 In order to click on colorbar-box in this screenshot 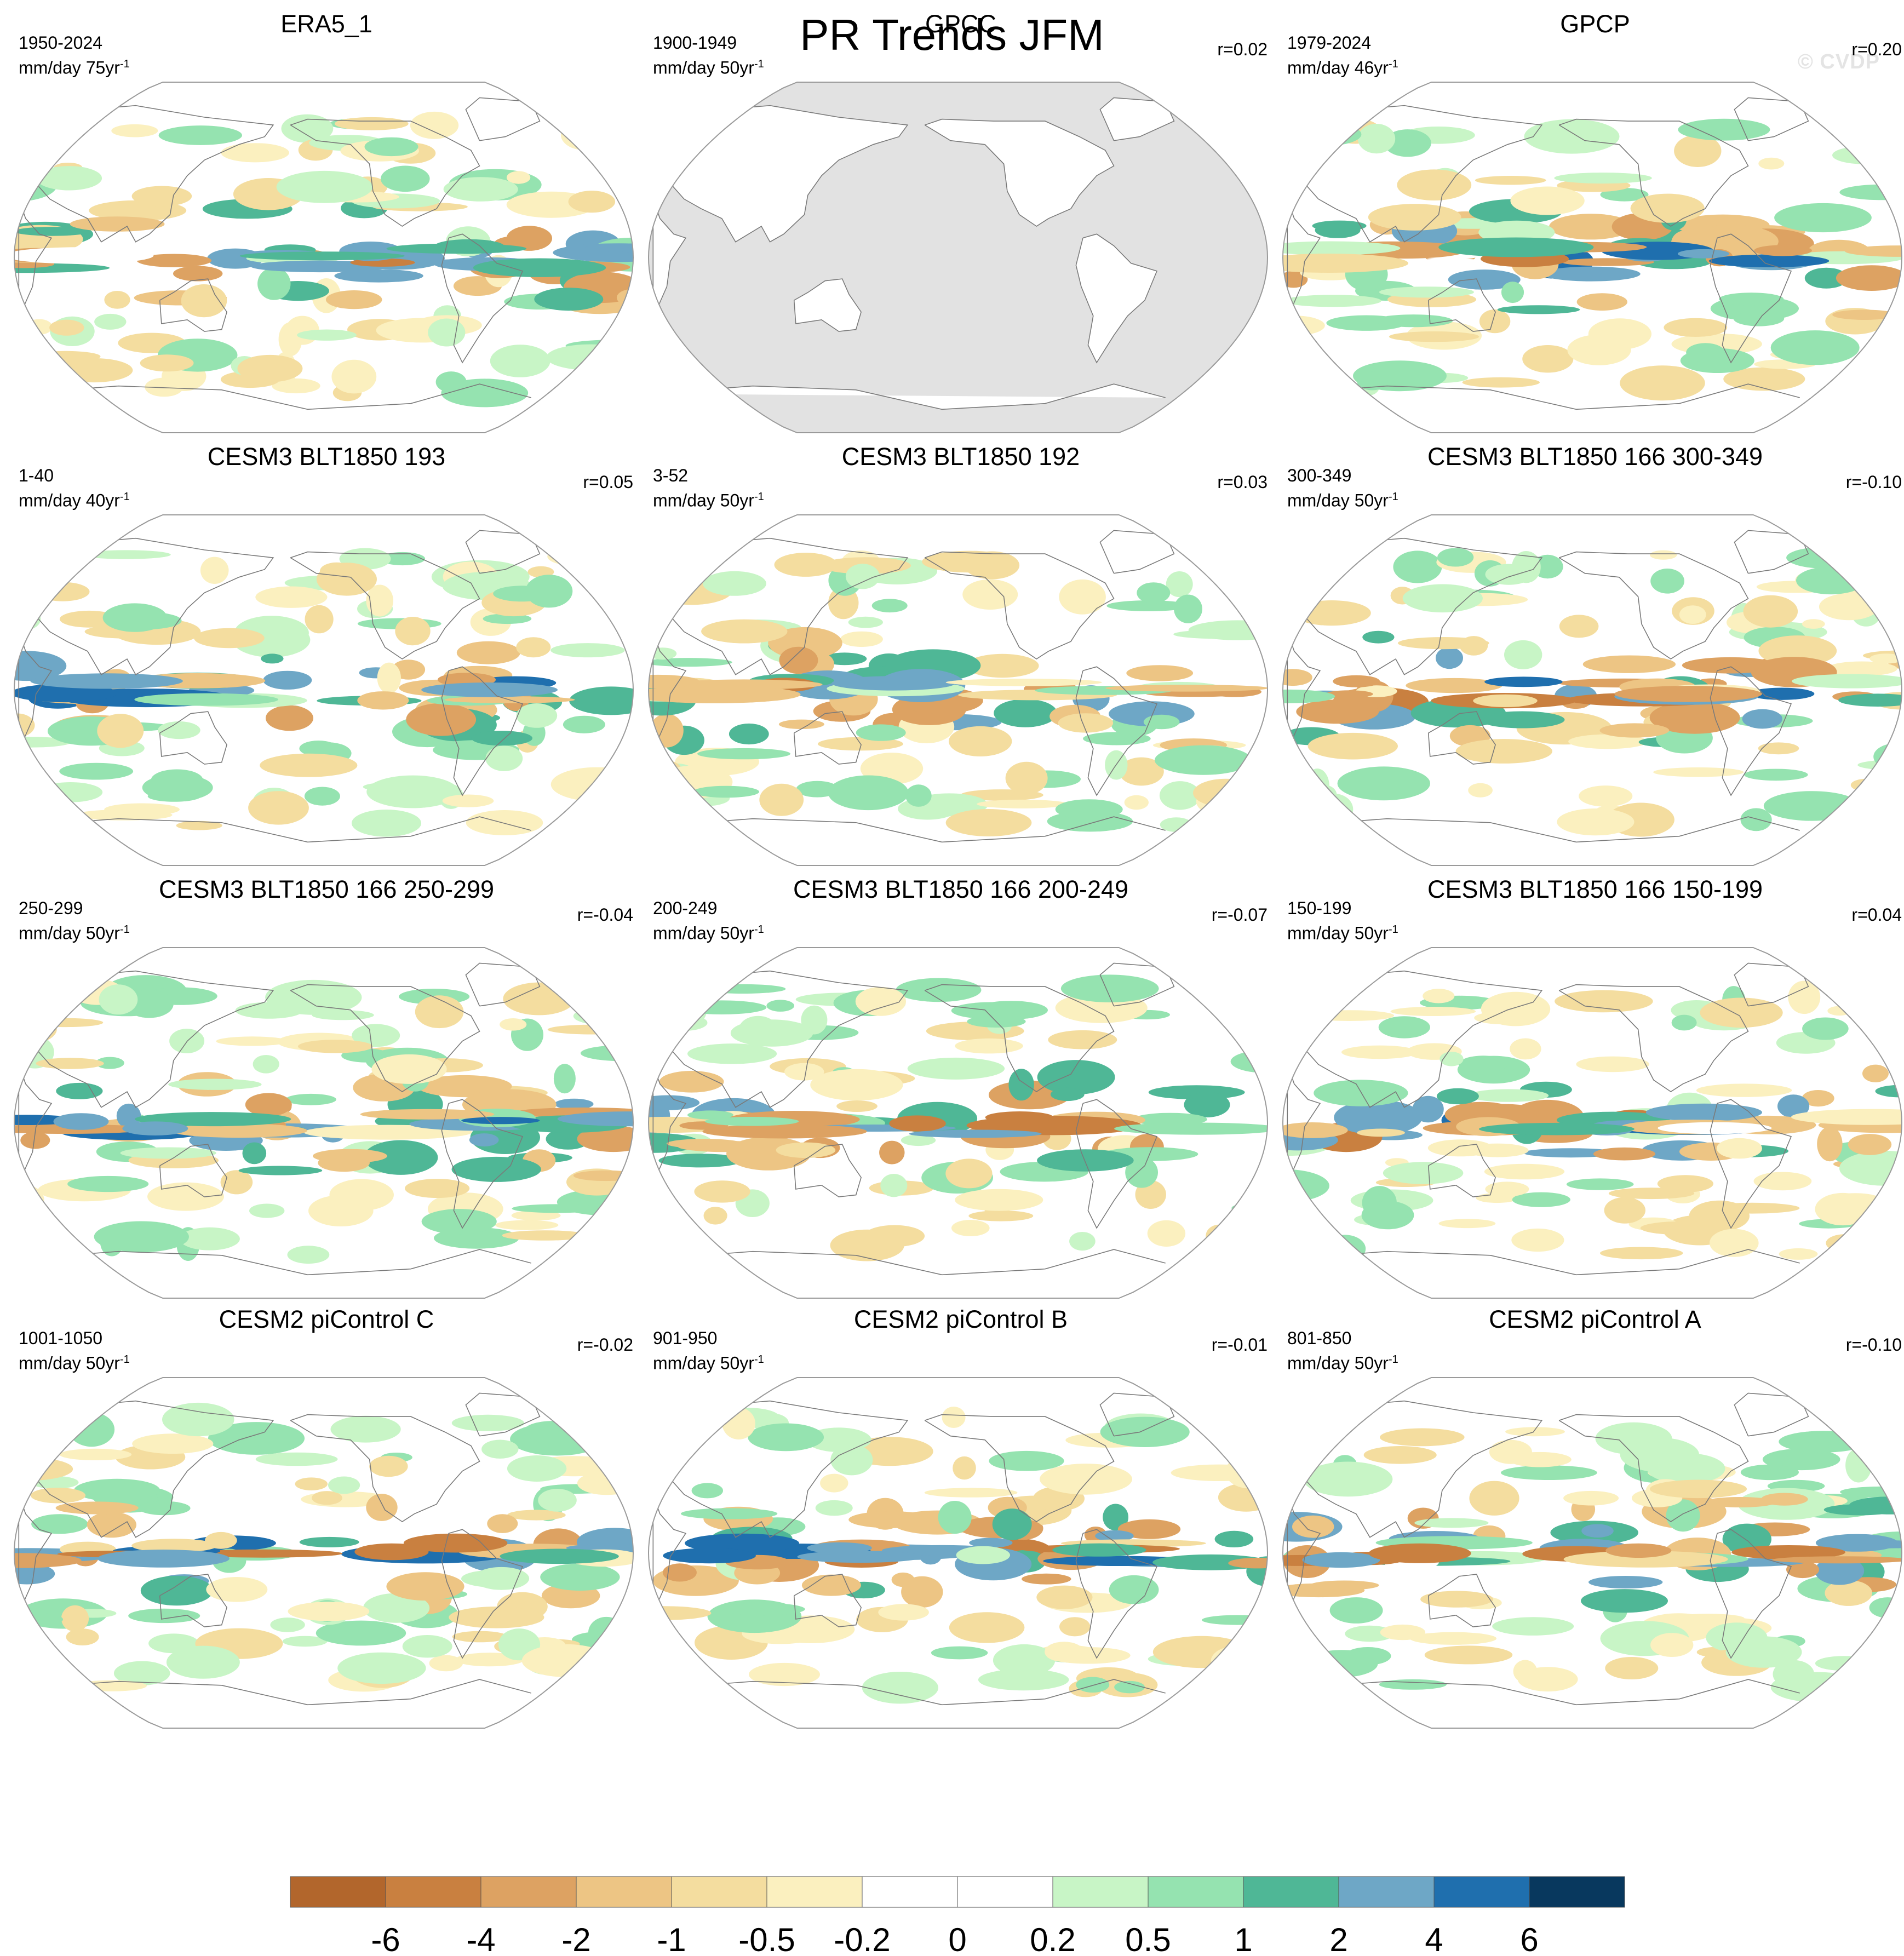, I will do `click(528, 1892)`.